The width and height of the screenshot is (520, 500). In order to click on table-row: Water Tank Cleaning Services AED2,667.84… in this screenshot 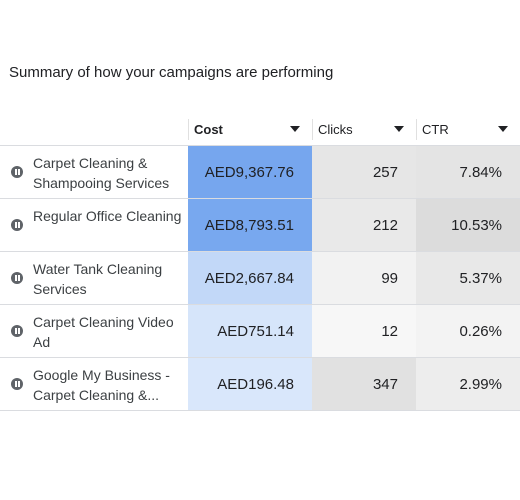, I will do `click(260, 278)`.